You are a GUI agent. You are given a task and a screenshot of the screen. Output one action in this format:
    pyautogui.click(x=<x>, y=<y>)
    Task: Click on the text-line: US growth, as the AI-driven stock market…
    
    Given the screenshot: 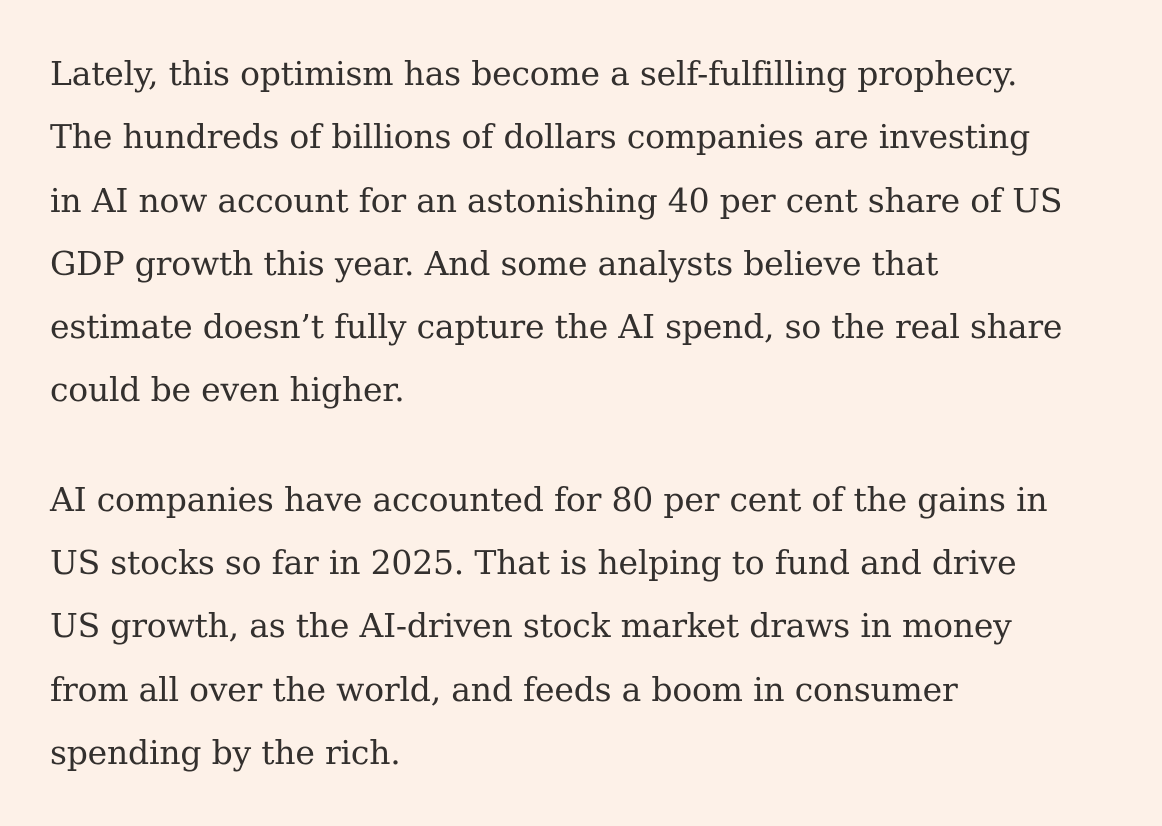 What is the action you would take?
    pyautogui.click(x=531, y=626)
    